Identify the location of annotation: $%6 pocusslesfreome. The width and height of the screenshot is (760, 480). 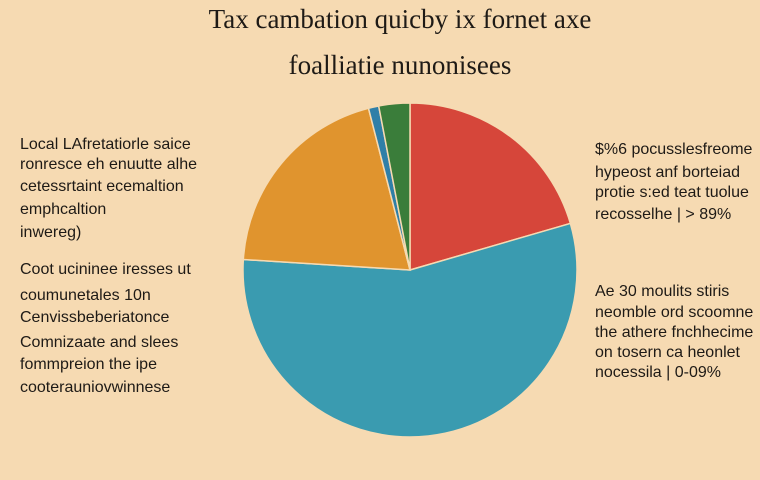
(674, 149).